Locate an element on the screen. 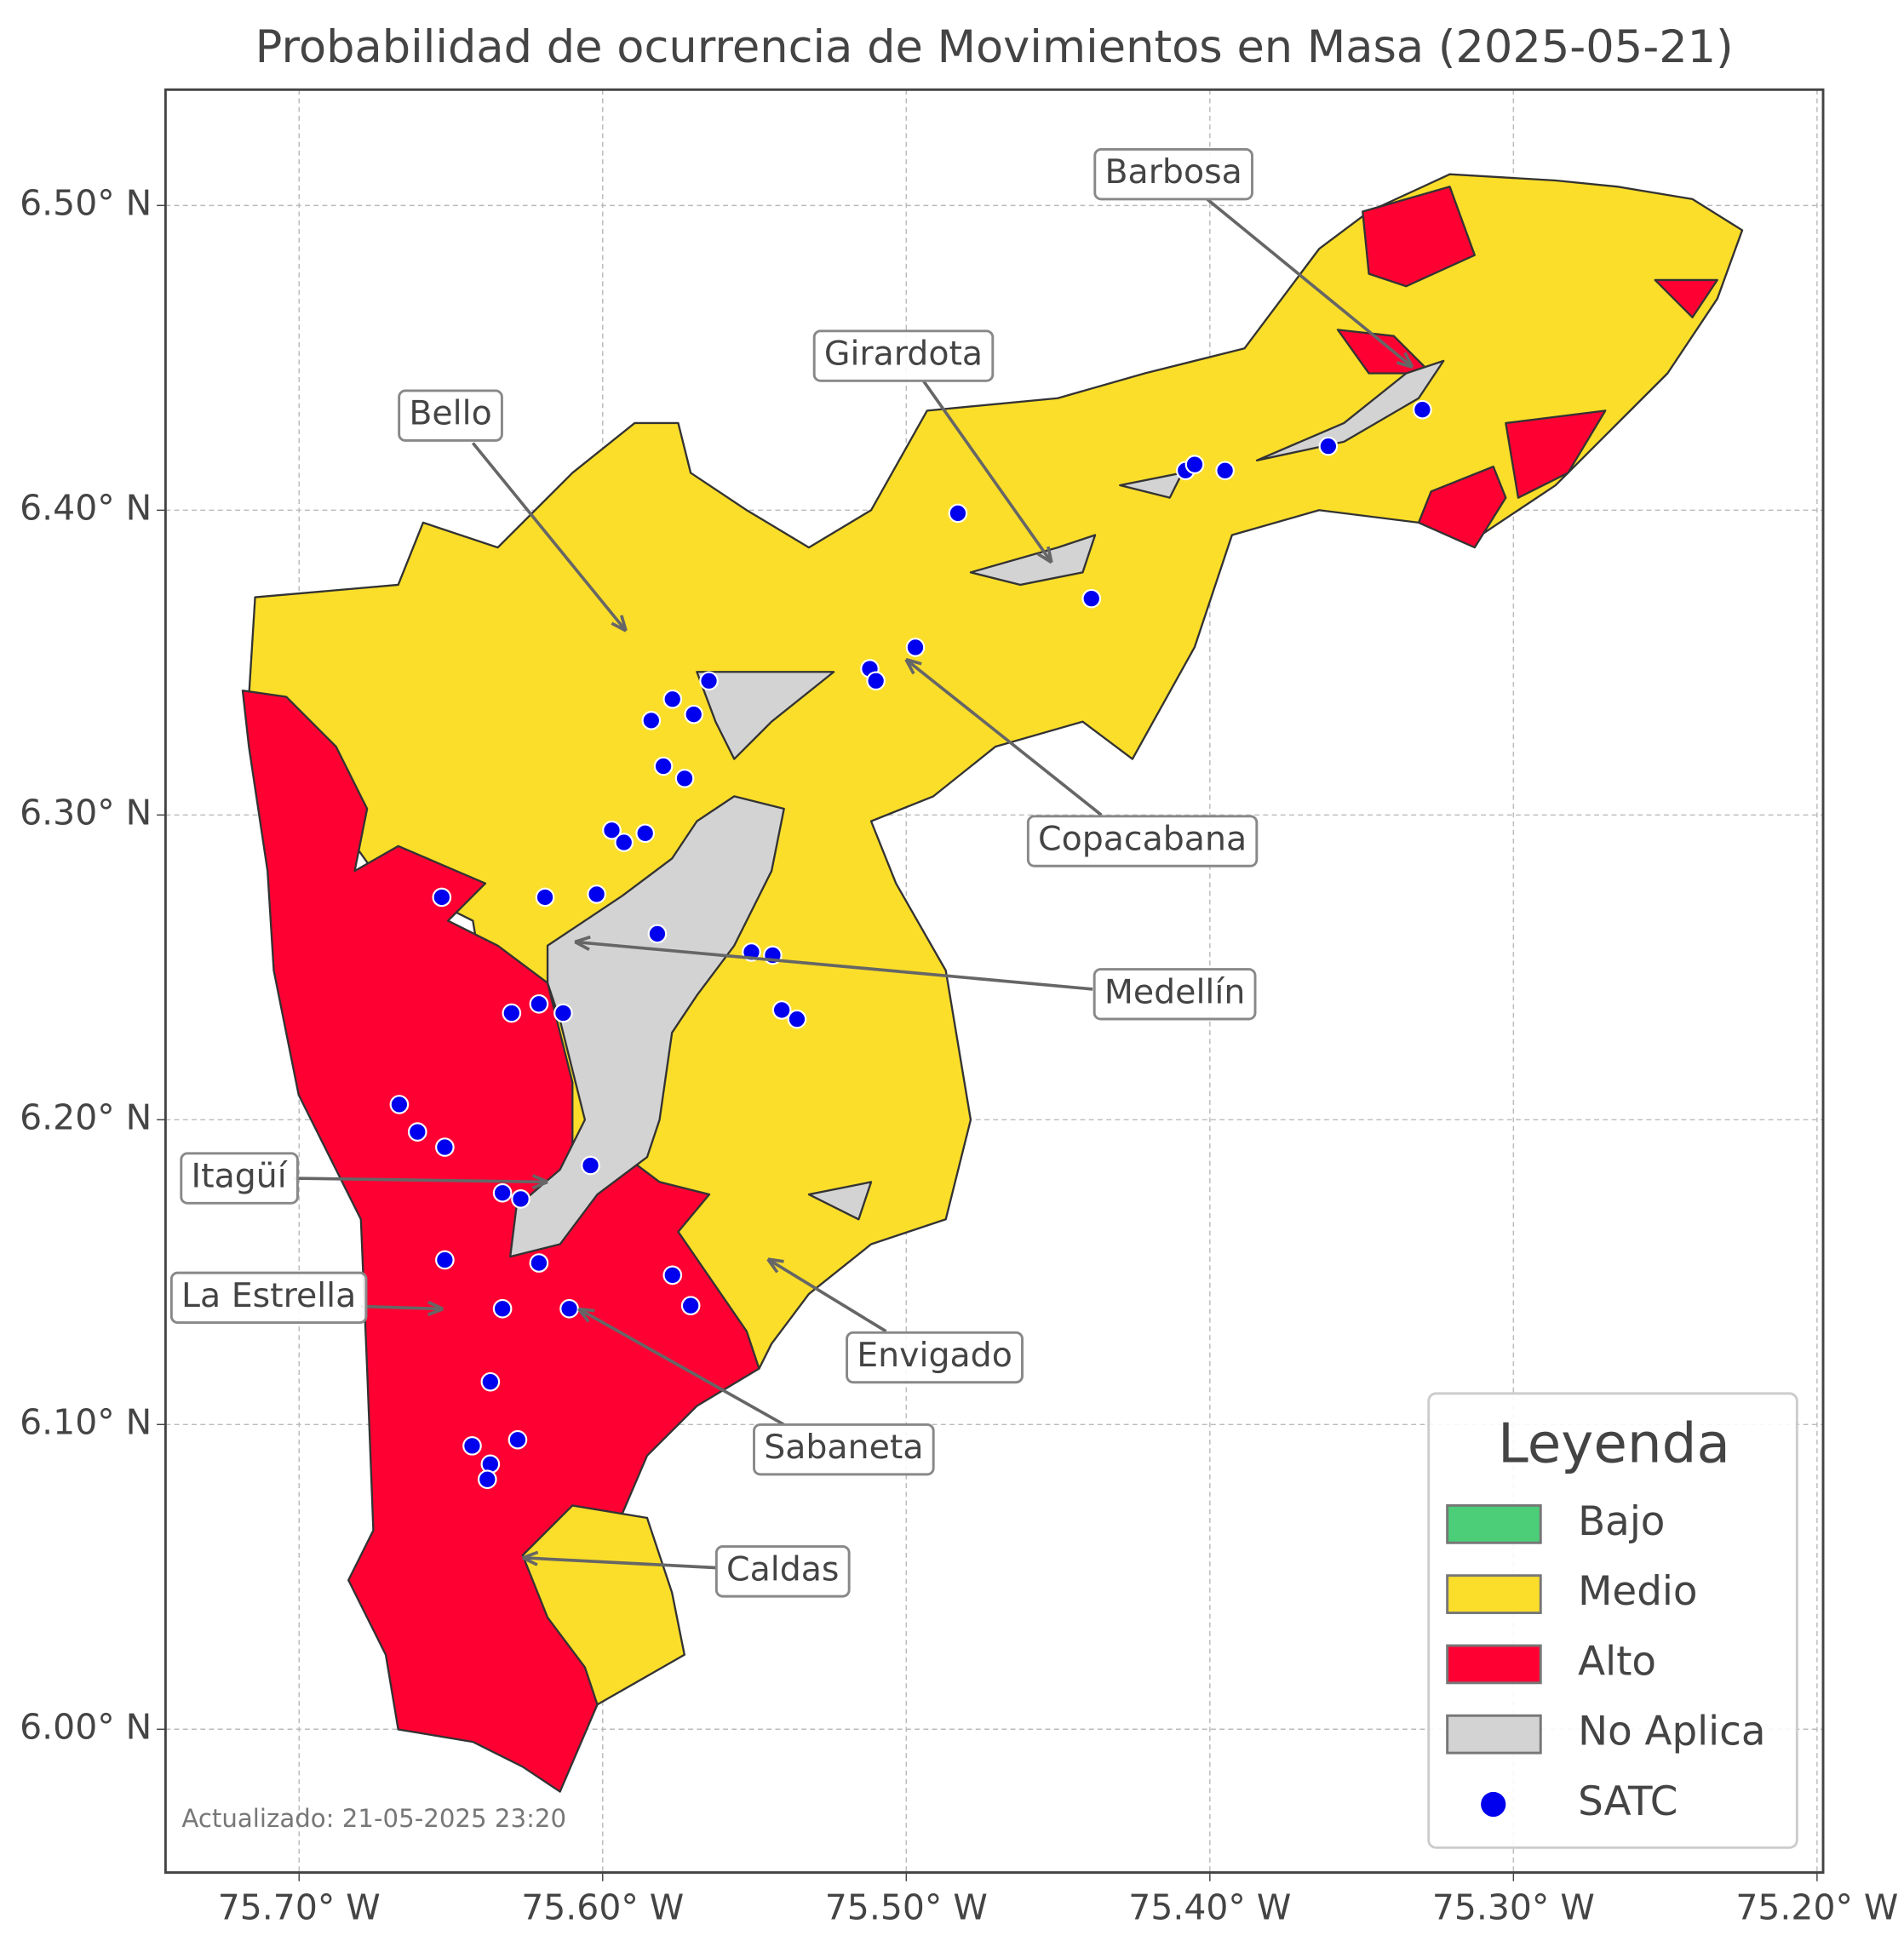 The width and height of the screenshot is (1904, 1941). y-tick-label: 6.20° N is located at coordinates (86, 1116).